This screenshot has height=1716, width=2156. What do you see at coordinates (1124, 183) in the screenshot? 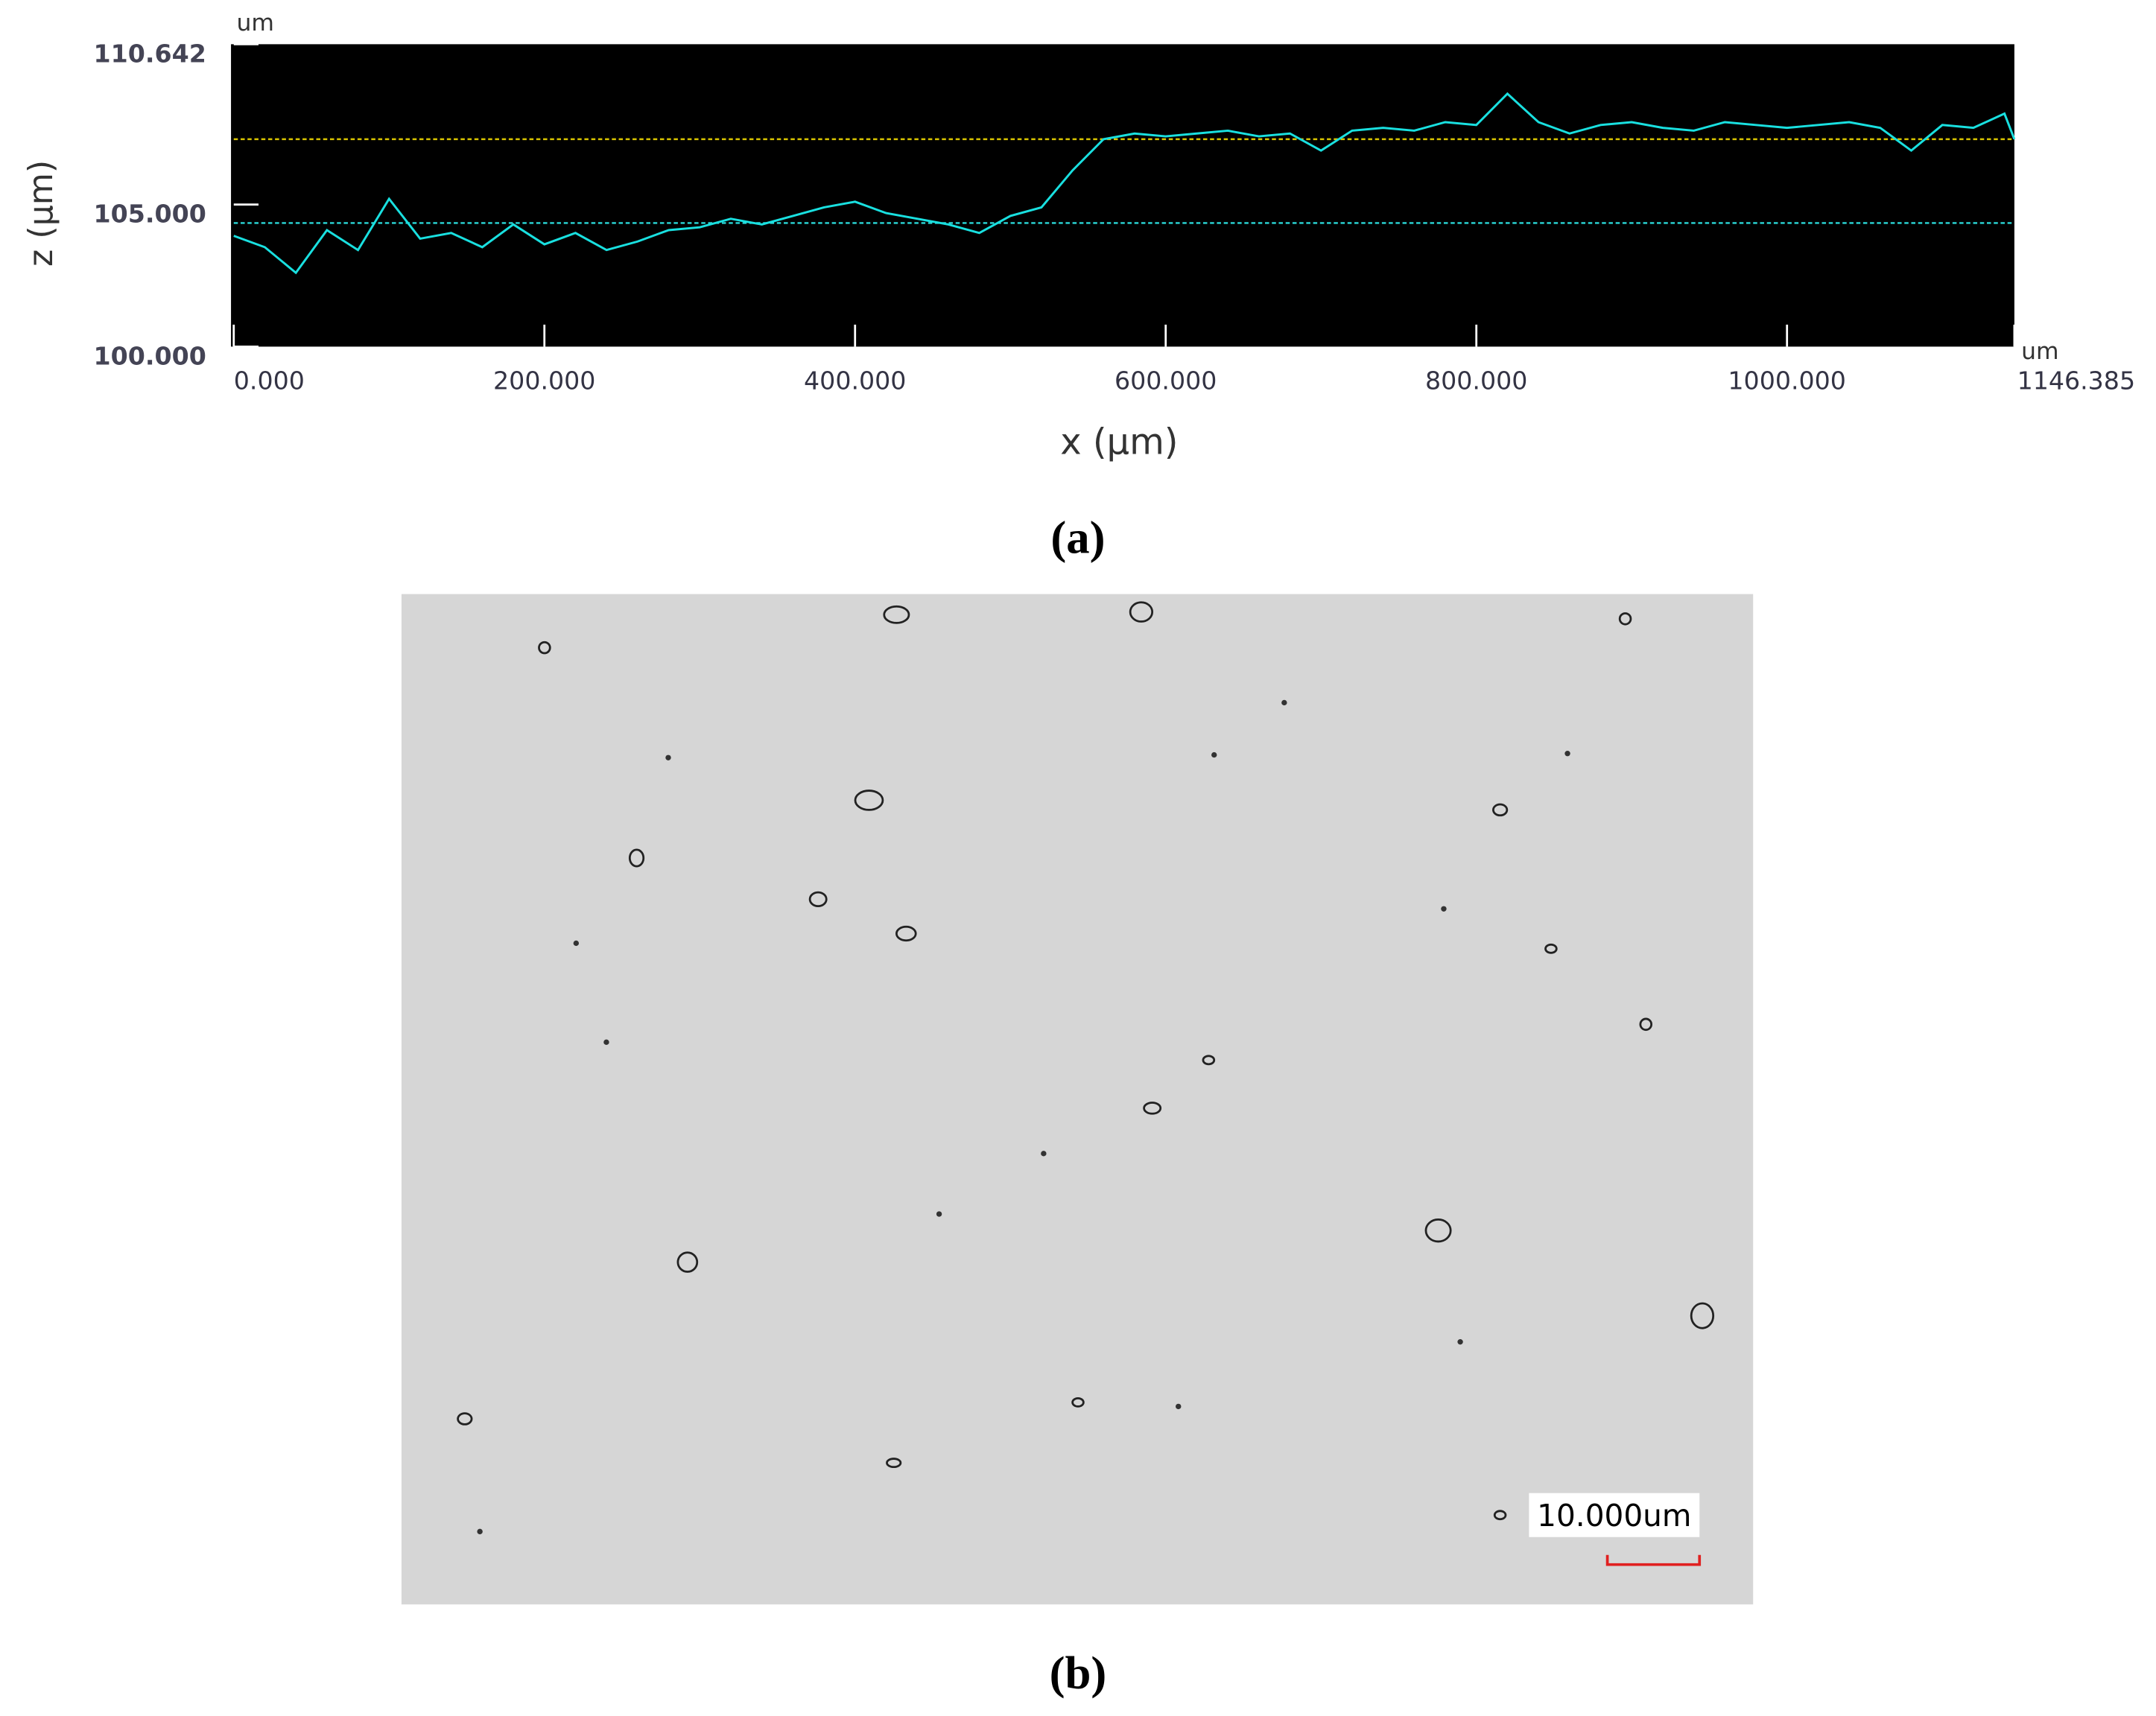
I see `profile-line` at bounding box center [1124, 183].